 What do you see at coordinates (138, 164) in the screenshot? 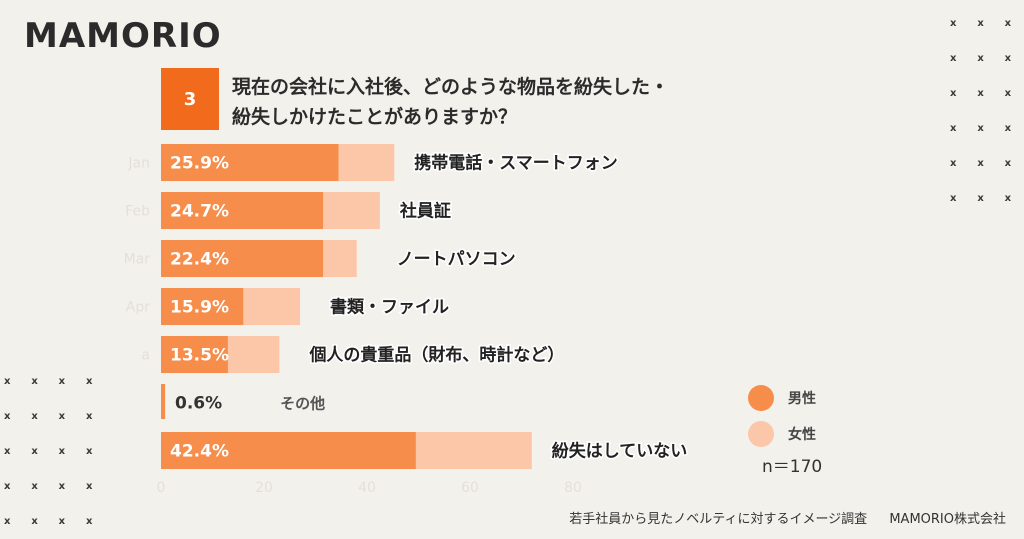
I see `y-tick-label: Jan` at bounding box center [138, 164].